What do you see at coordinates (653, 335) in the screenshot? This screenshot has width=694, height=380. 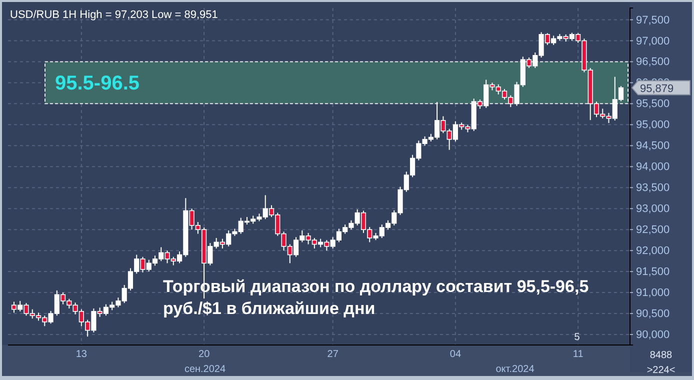 I see `y-tick-label: 90,000` at bounding box center [653, 335].